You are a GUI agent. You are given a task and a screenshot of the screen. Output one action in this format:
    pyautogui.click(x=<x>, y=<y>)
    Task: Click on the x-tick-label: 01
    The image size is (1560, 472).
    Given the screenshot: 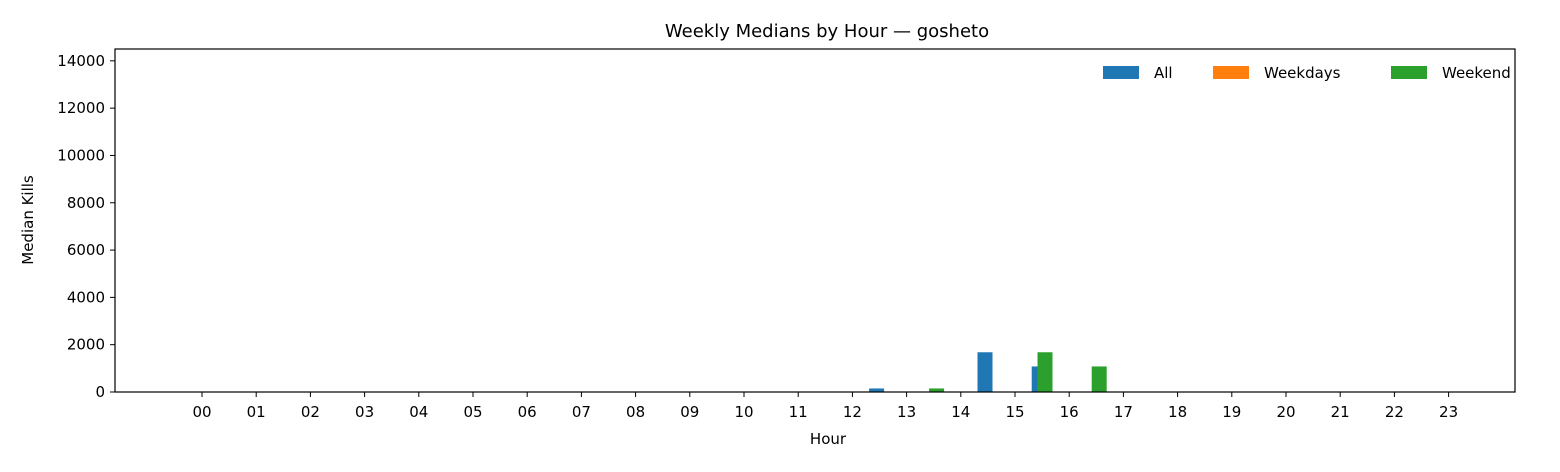 What is the action you would take?
    pyautogui.click(x=256, y=412)
    